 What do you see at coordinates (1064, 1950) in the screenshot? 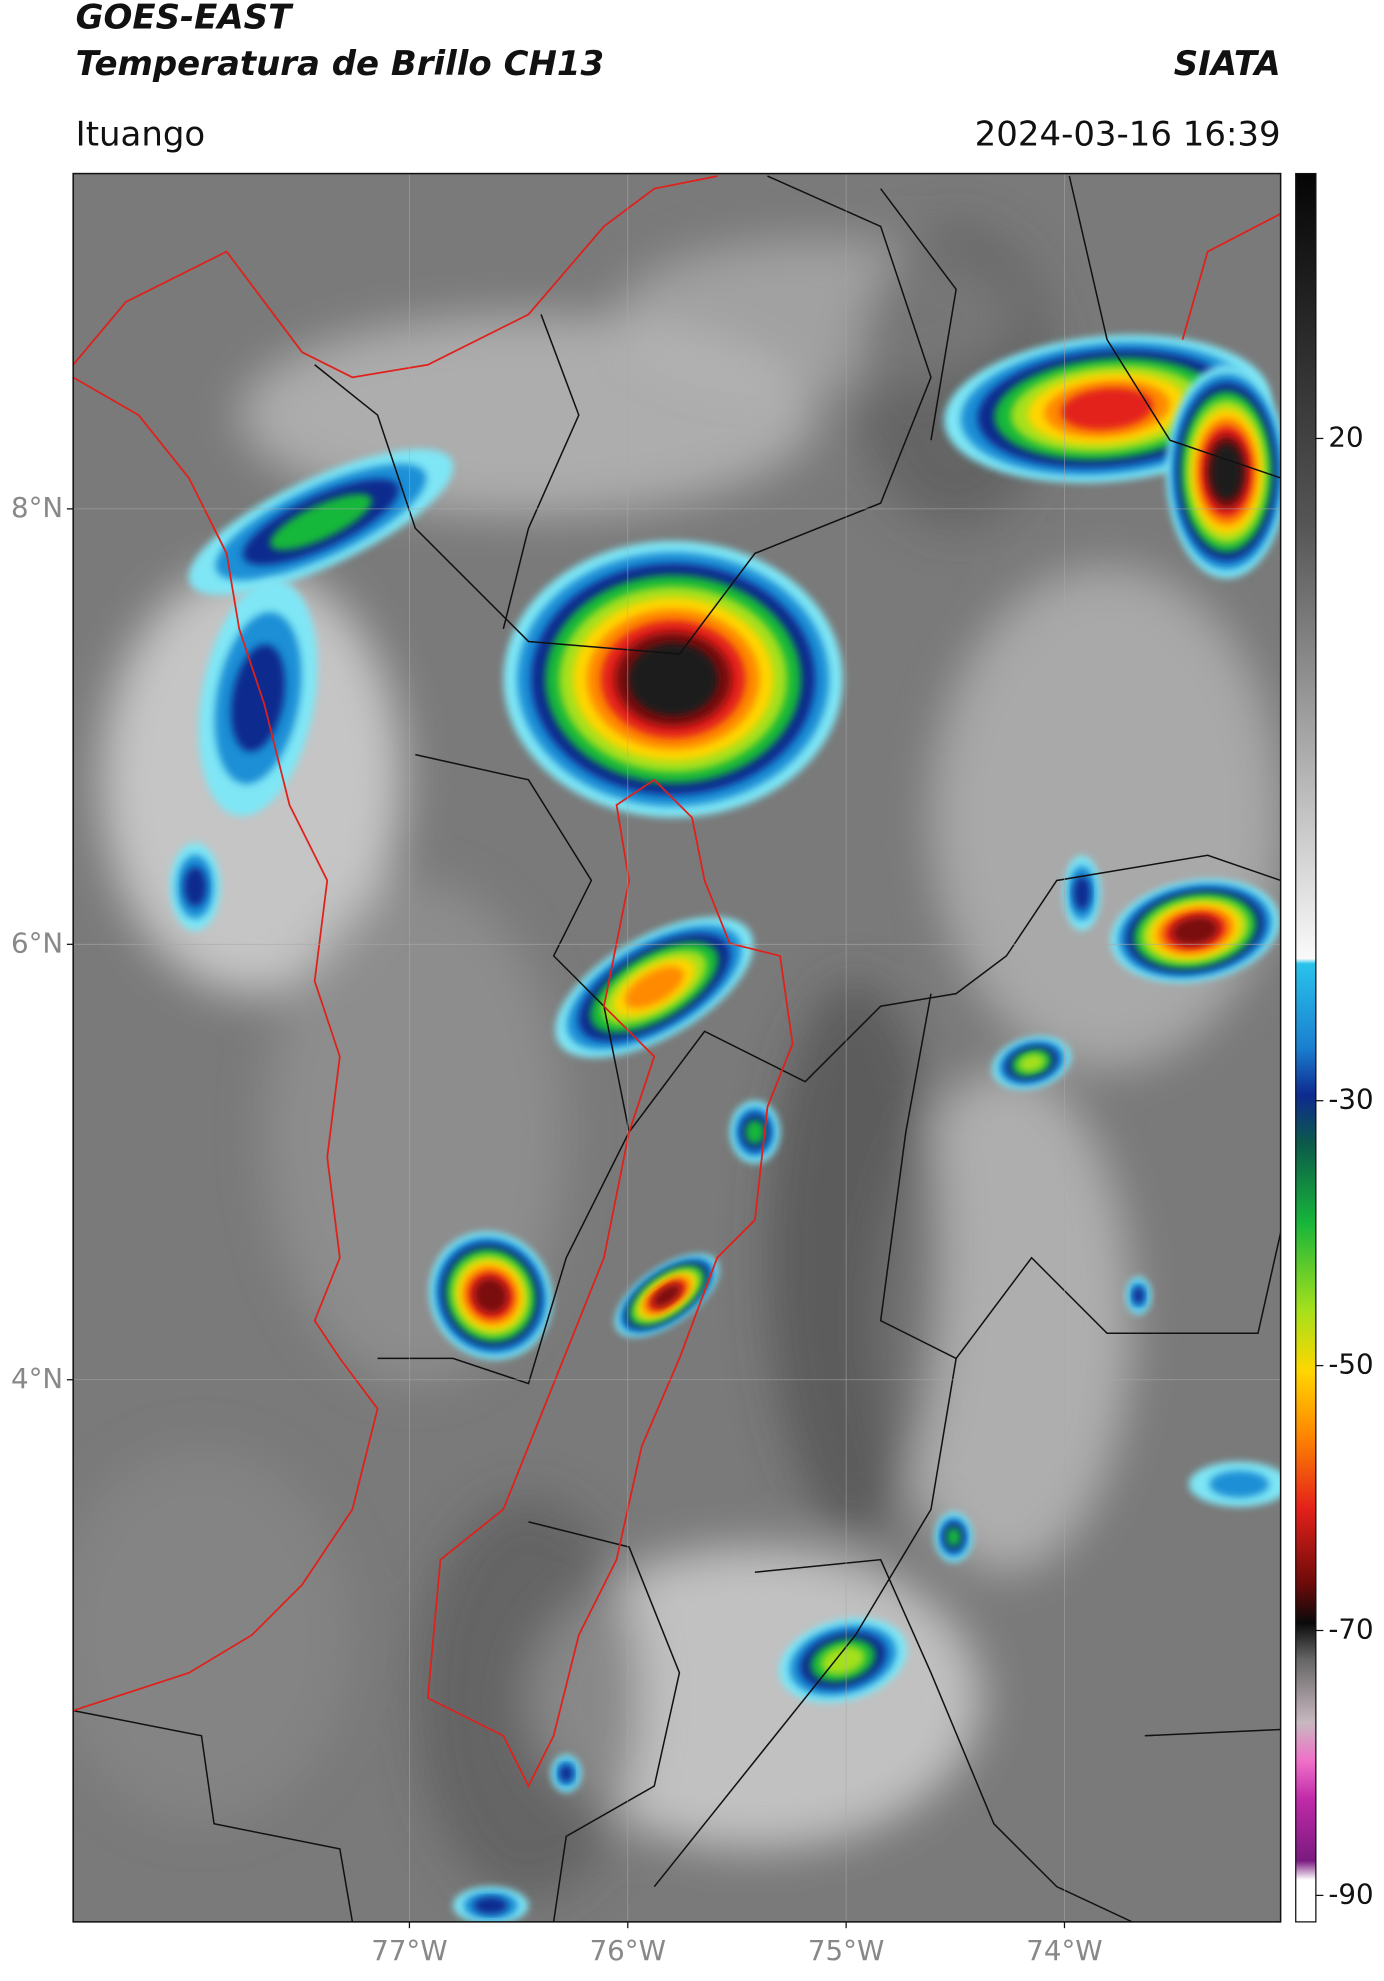
I see `x-tick-label: 74°W` at bounding box center [1064, 1950].